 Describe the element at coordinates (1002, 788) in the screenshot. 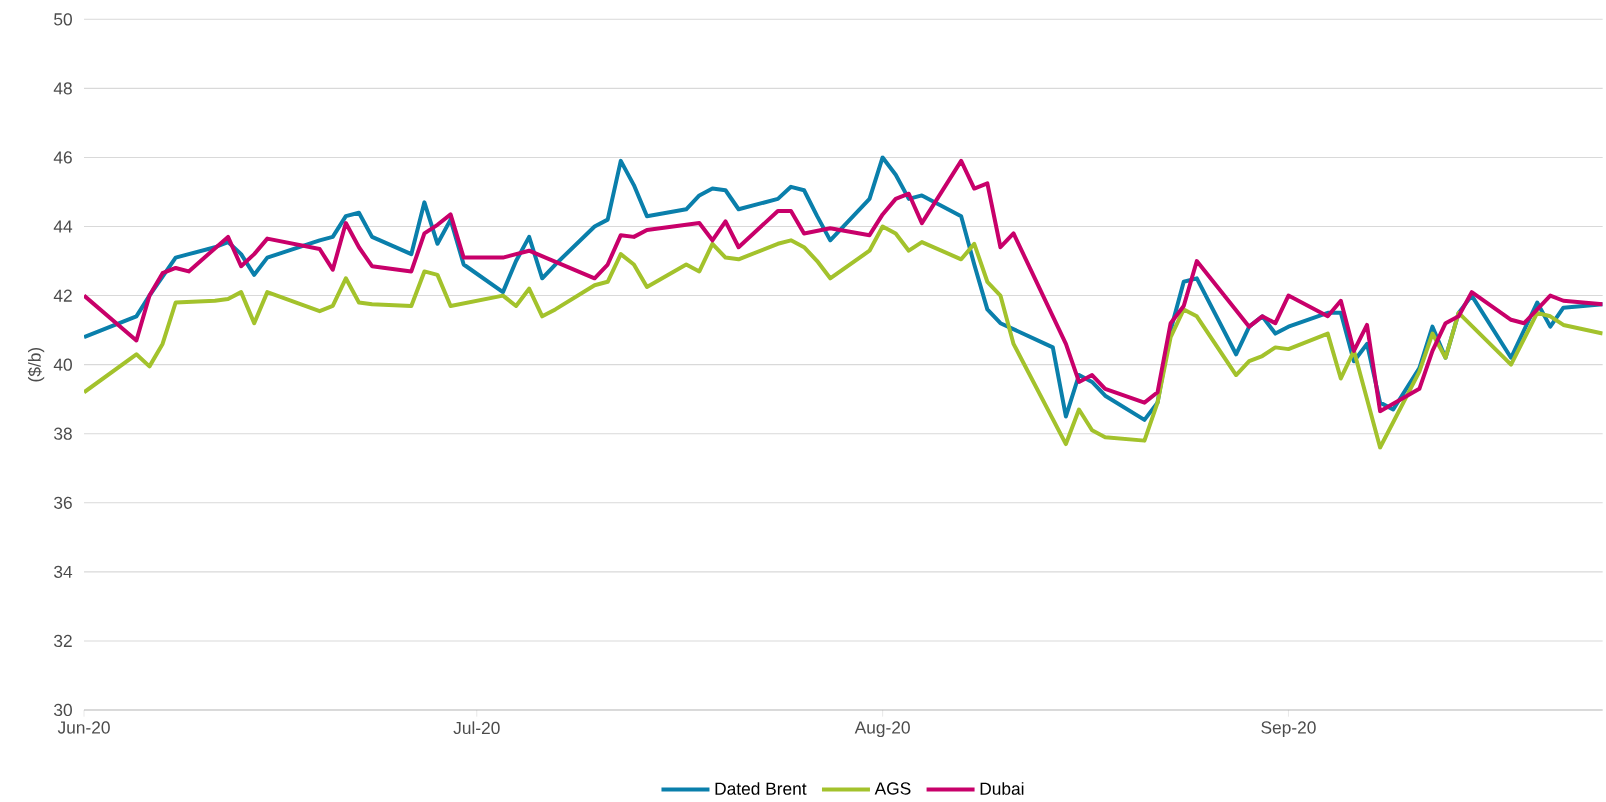

I see `legend-label: Dubai` at that location.